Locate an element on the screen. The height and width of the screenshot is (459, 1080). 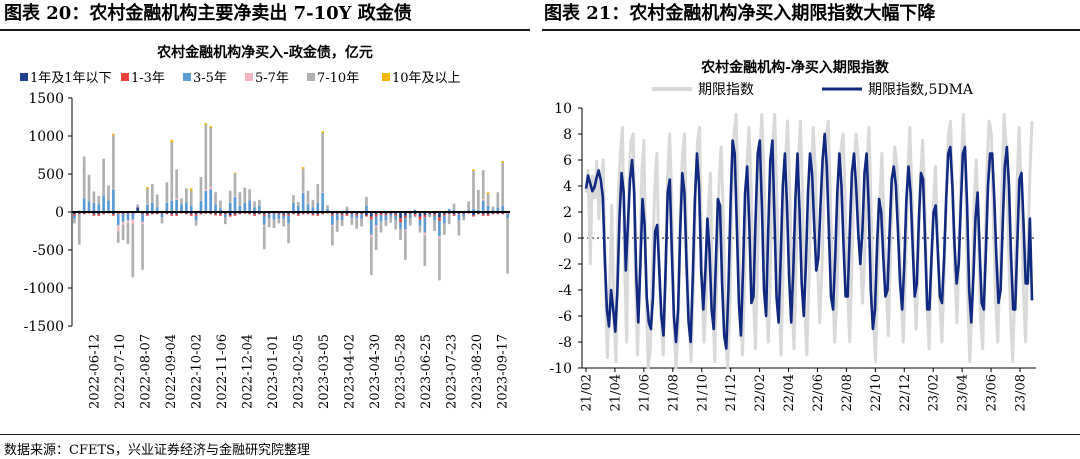
source-note: 数据来源：CFETS，兴业证券经济与金融研究院整理 is located at coordinates (157, 450).